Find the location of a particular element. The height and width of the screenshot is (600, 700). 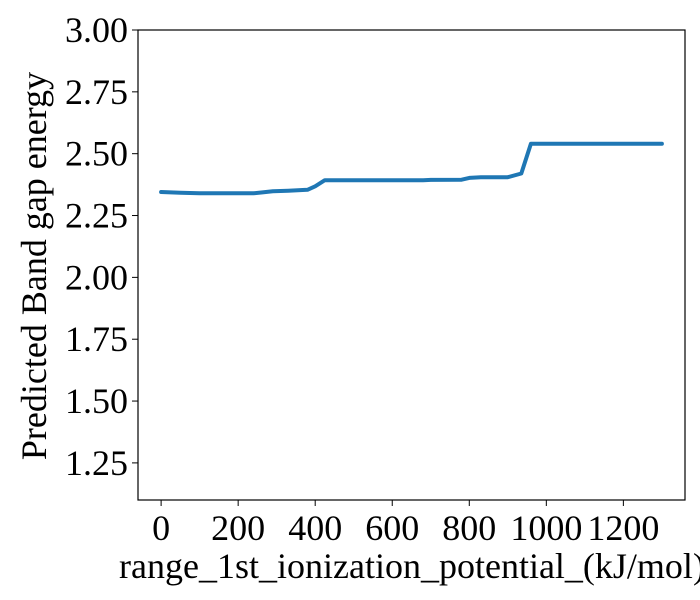

x-tick-label: 1000 is located at coordinates (546, 528).